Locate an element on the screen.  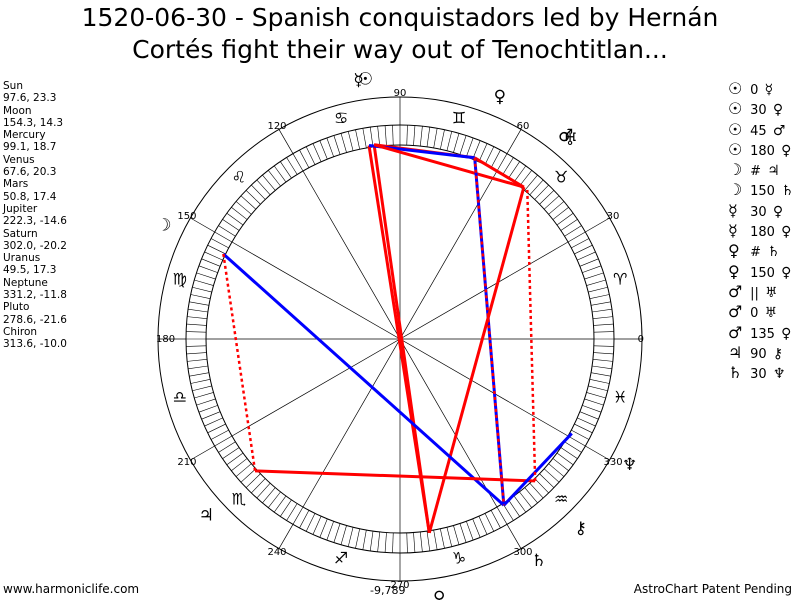
aspect-planet-1: ☿ is located at coordinates (733, 210).